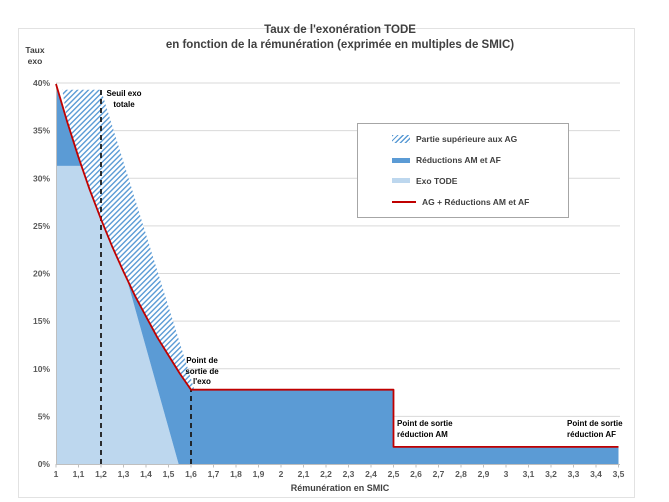 The image size is (669, 502). I want to click on y-tick-label: 25%, so click(41, 226).